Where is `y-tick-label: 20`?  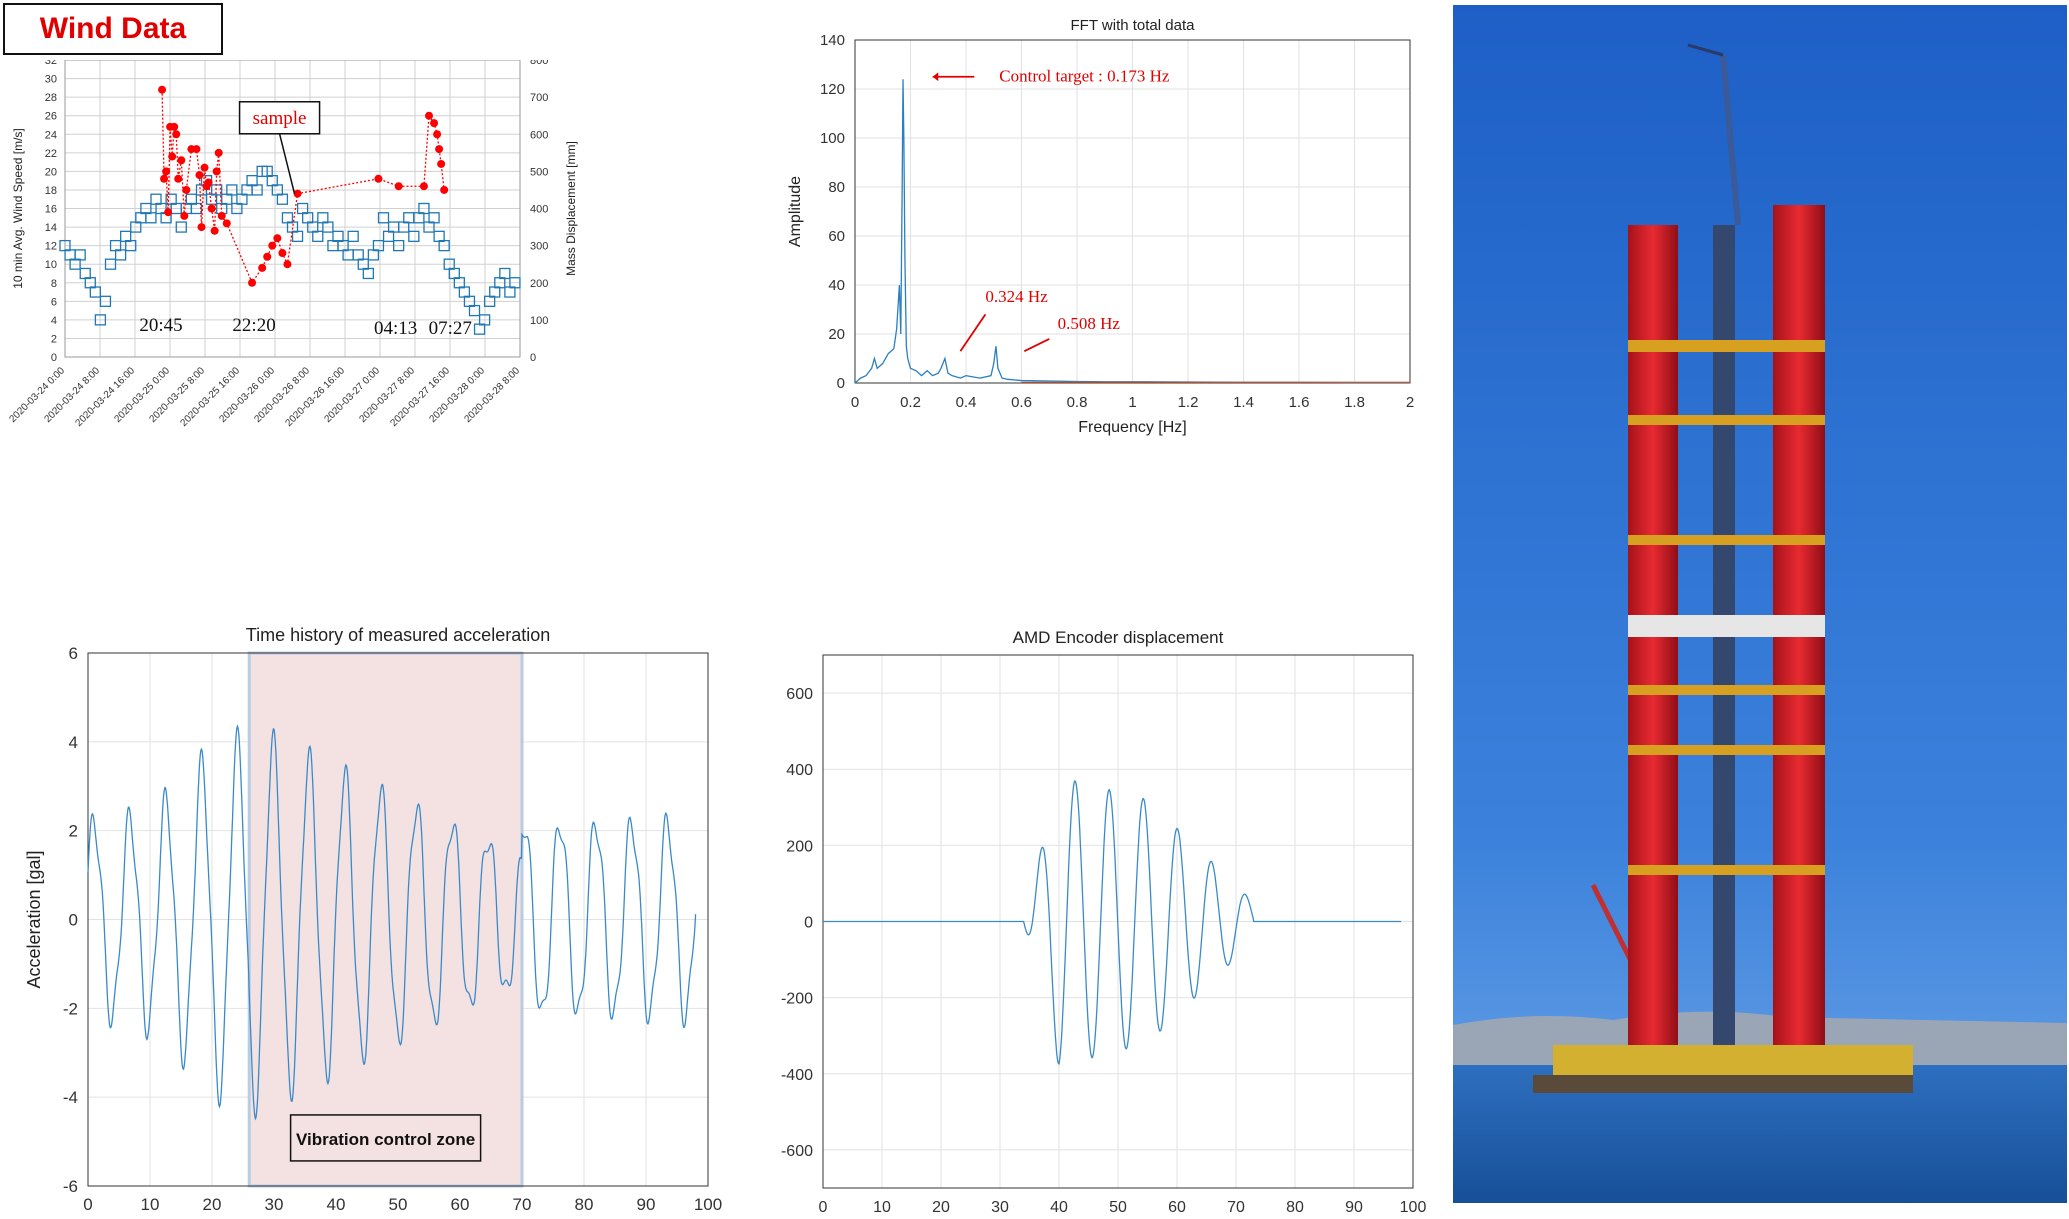
y-tick-label: 20 is located at coordinates (836, 334).